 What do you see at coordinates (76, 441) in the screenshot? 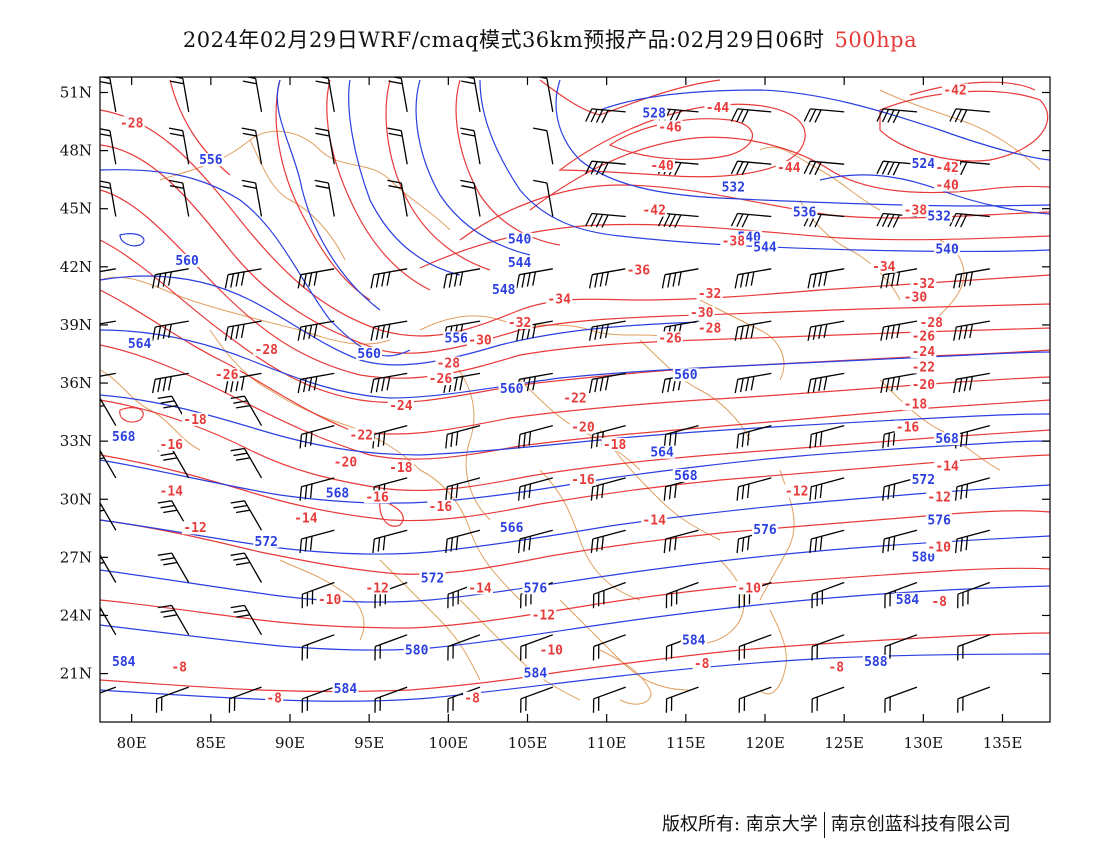
I see `lat-label: 33N` at bounding box center [76, 441].